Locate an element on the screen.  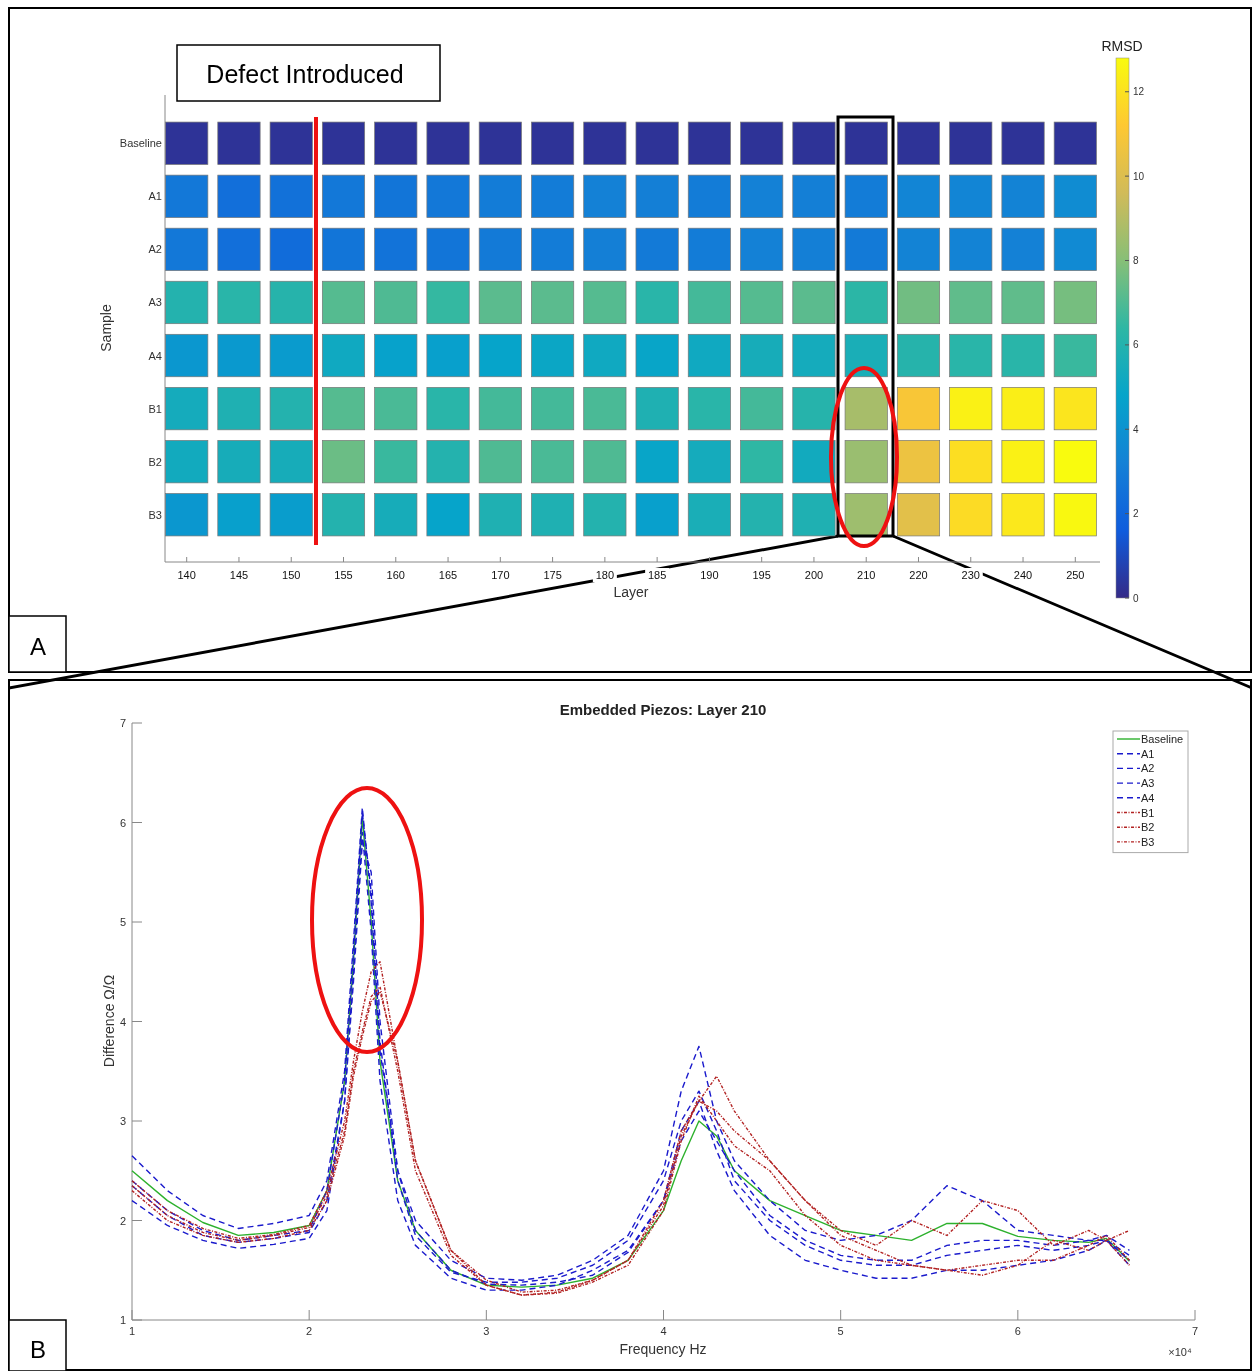
y-tick-label: 1 is located at coordinates (122, 1320).